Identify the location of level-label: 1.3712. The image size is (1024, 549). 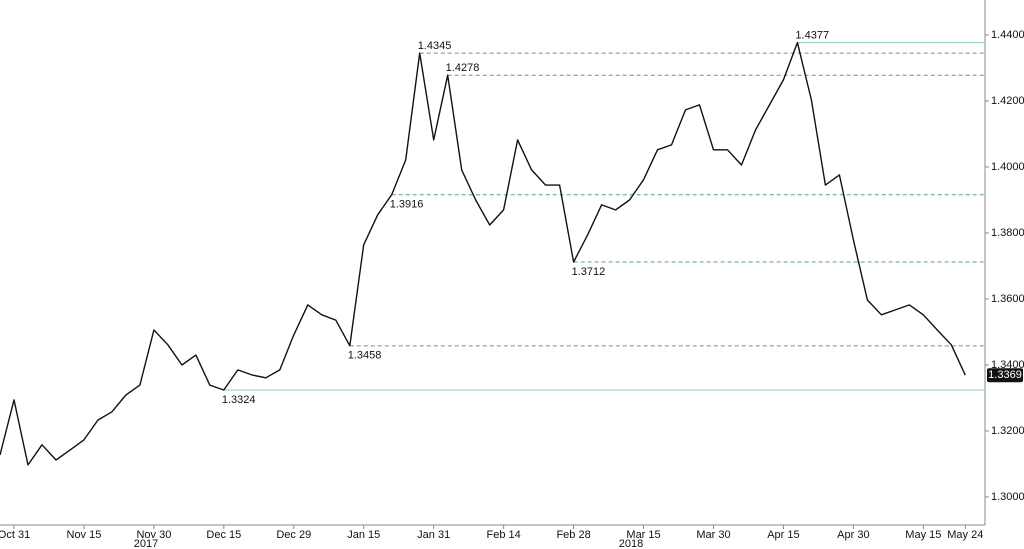
(589, 272).